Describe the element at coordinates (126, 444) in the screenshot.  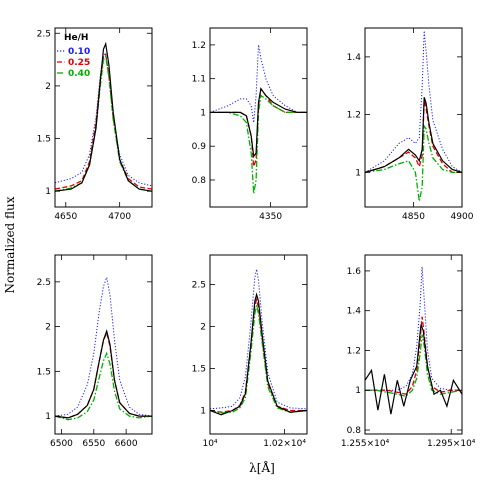
I see `x-tick-label: 6600` at that location.